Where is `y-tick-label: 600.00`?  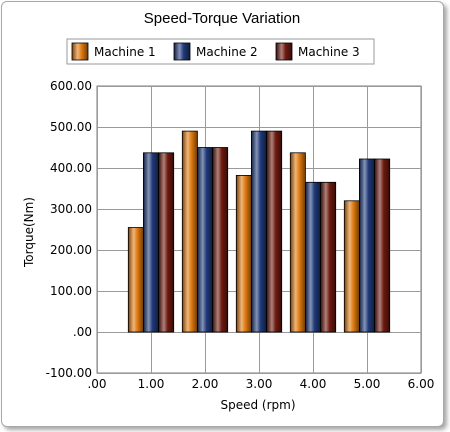 y-tick-label: 600.00 is located at coordinates (71, 86).